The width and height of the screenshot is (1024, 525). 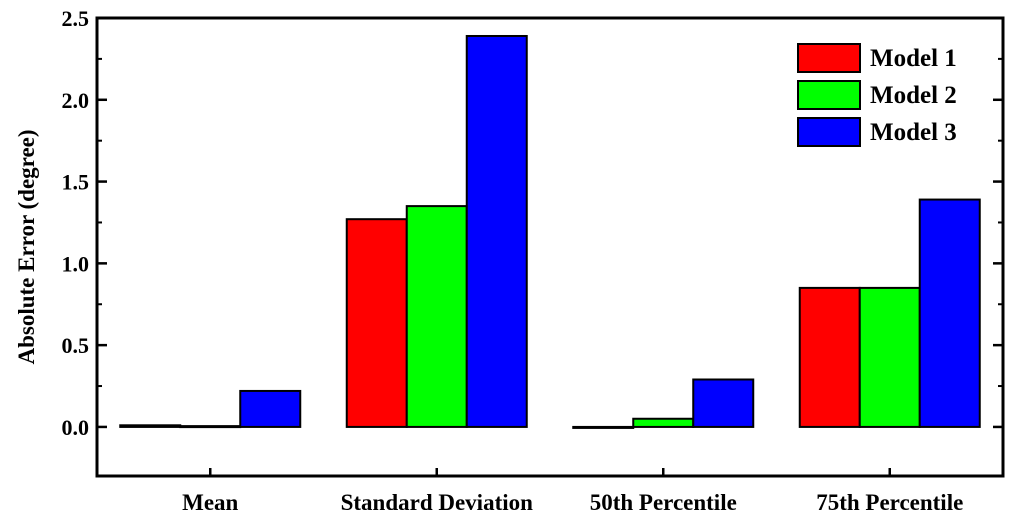 What do you see at coordinates (76, 427) in the screenshot?
I see `y-tick-label: 0.0` at bounding box center [76, 427].